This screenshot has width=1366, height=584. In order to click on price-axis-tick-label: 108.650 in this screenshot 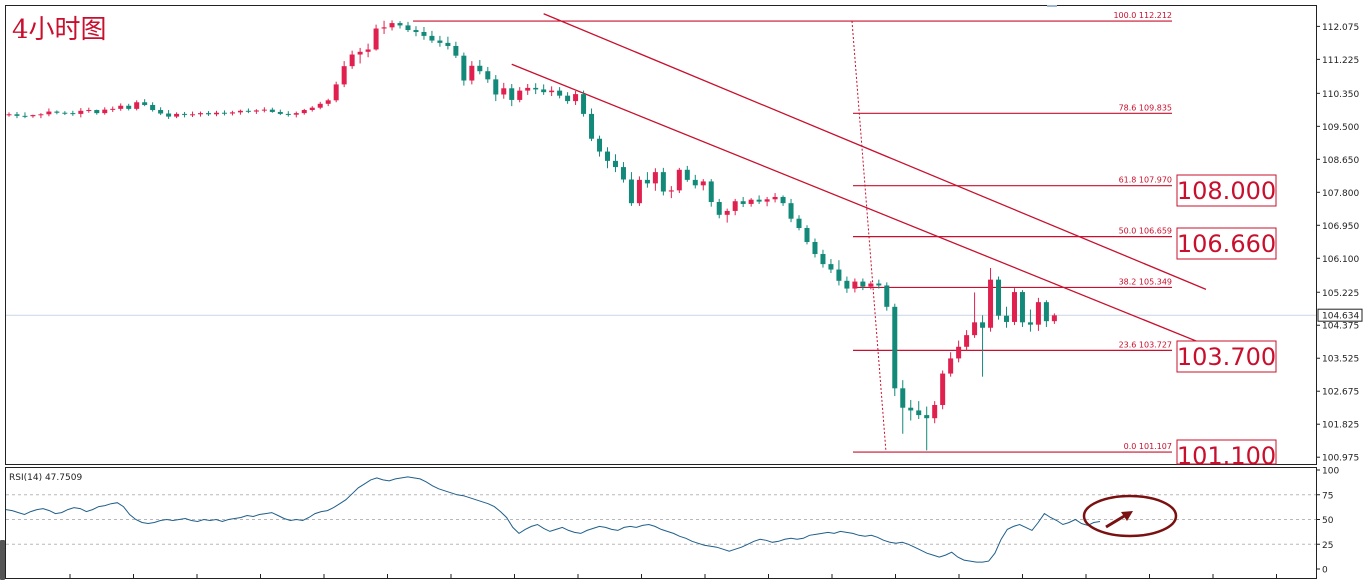, I will do `click(1340, 161)`.